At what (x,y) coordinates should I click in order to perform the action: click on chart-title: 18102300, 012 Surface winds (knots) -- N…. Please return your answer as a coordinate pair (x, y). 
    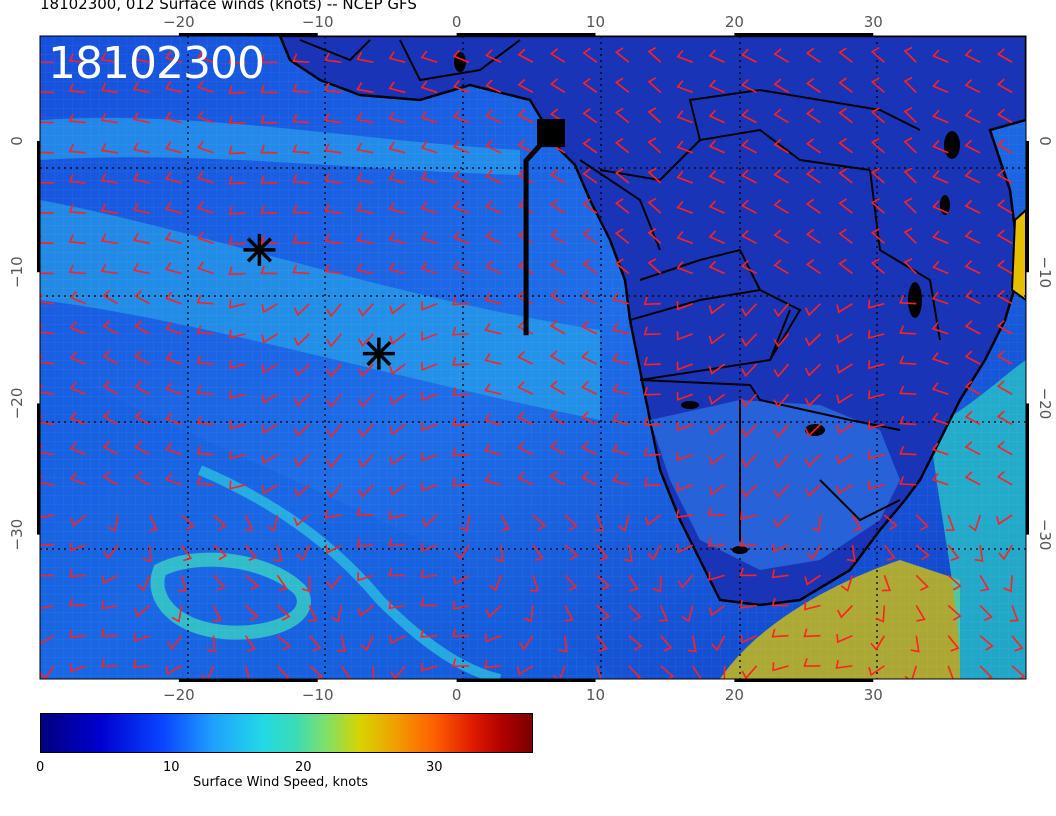
    Looking at the image, I should click on (228, 6).